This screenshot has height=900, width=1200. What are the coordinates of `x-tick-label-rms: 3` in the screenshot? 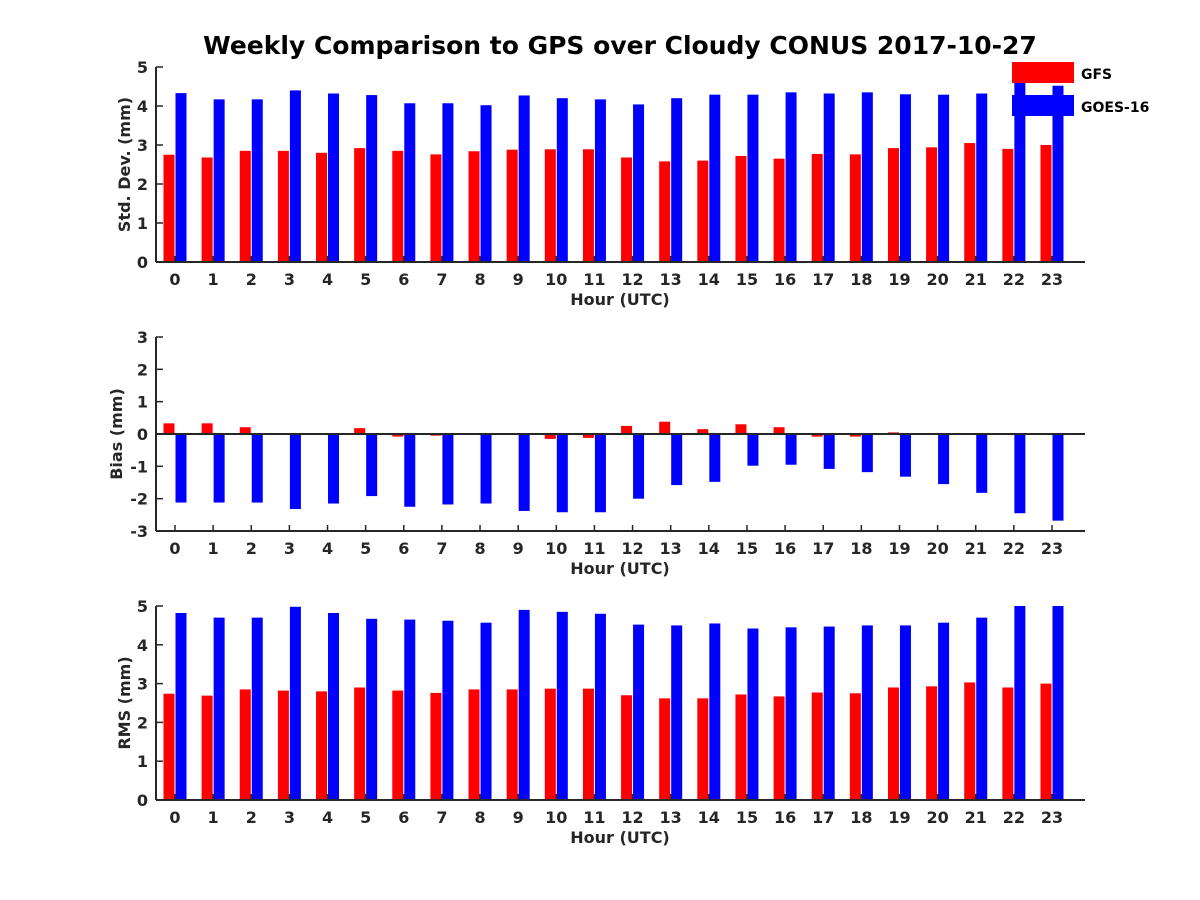 It's located at (289, 817).